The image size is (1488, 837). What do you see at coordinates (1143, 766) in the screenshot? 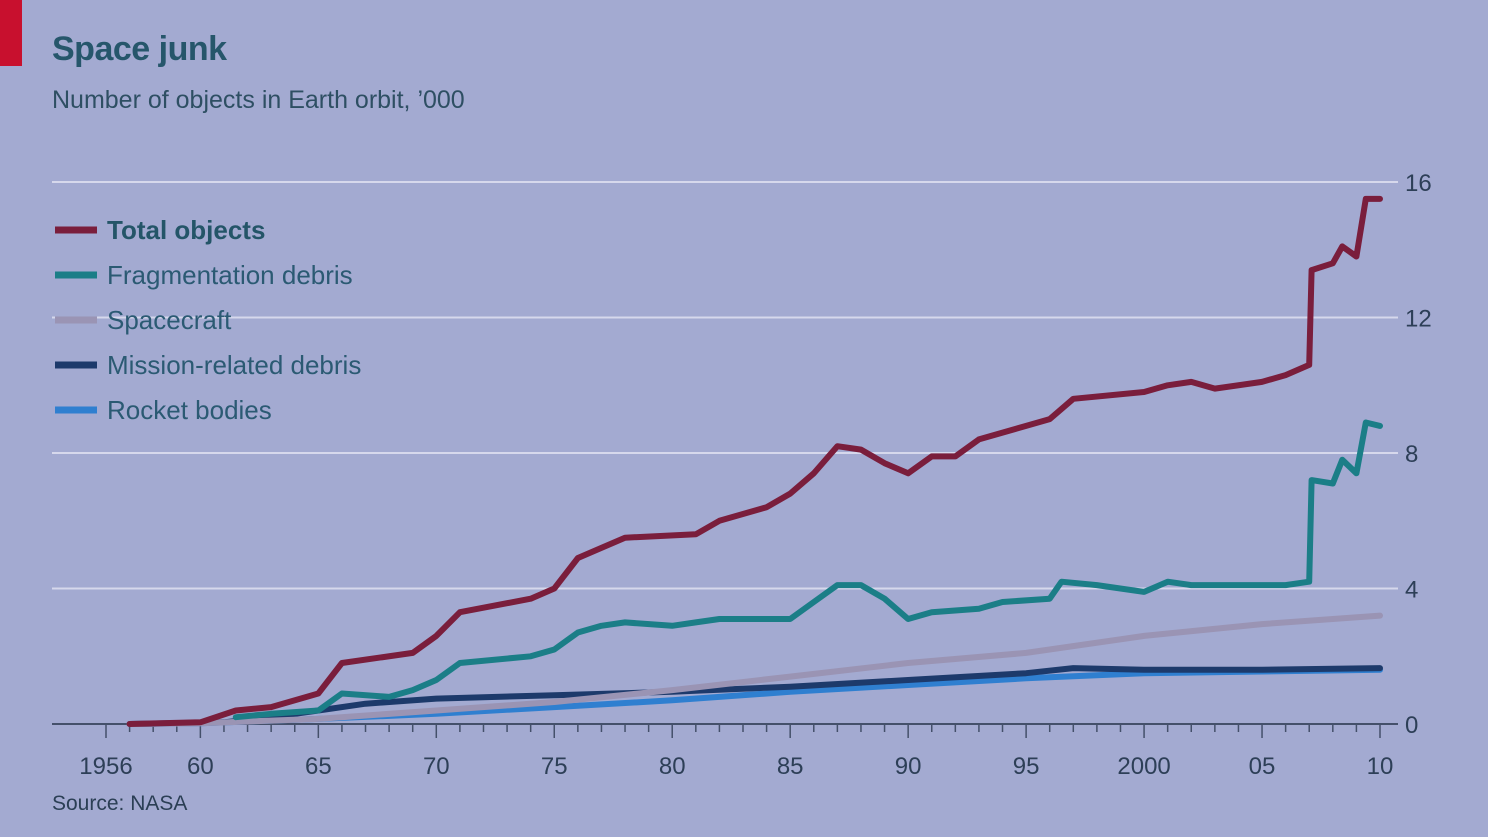
I see `x-tick-label: 2000` at bounding box center [1143, 766].